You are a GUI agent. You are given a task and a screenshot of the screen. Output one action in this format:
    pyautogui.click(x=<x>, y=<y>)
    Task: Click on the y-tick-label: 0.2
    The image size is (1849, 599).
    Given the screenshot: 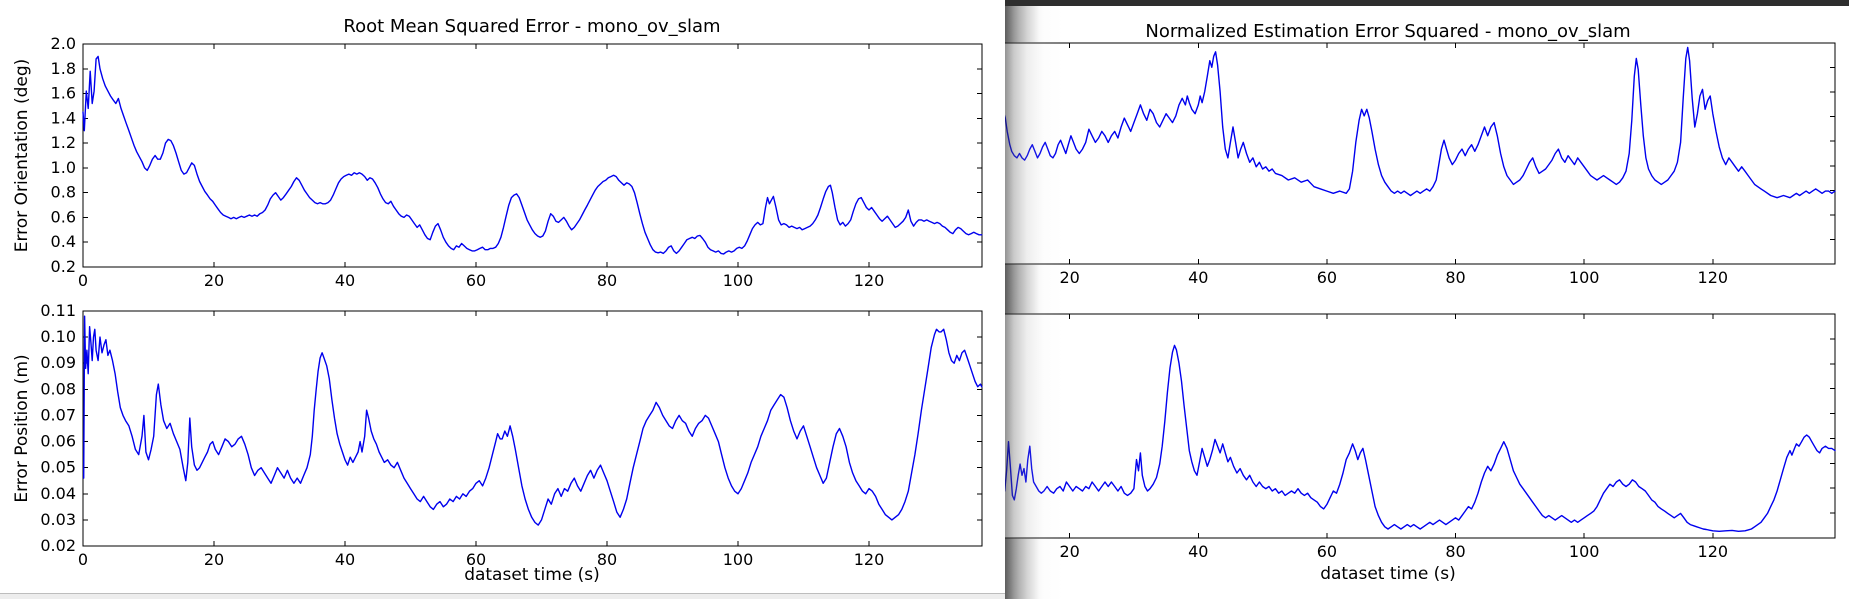 What is the action you would take?
    pyautogui.click(x=63, y=266)
    